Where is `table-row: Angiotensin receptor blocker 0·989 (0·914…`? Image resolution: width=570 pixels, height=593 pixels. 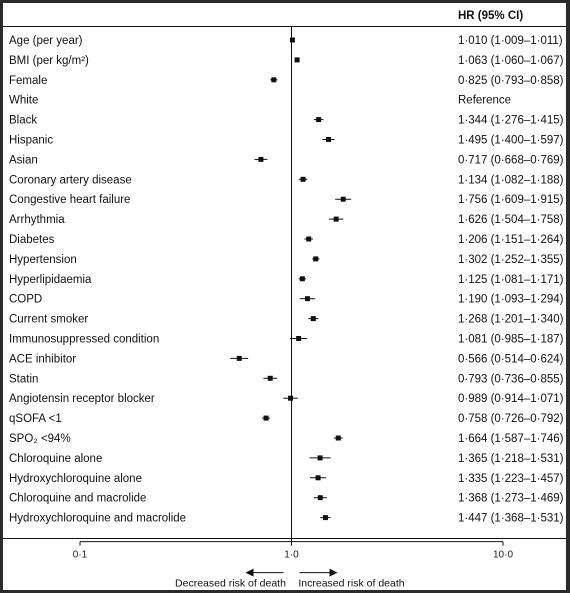
table-row: Angiotensin receptor blocker 0·989 (0·914… is located at coordinates (286, 399).